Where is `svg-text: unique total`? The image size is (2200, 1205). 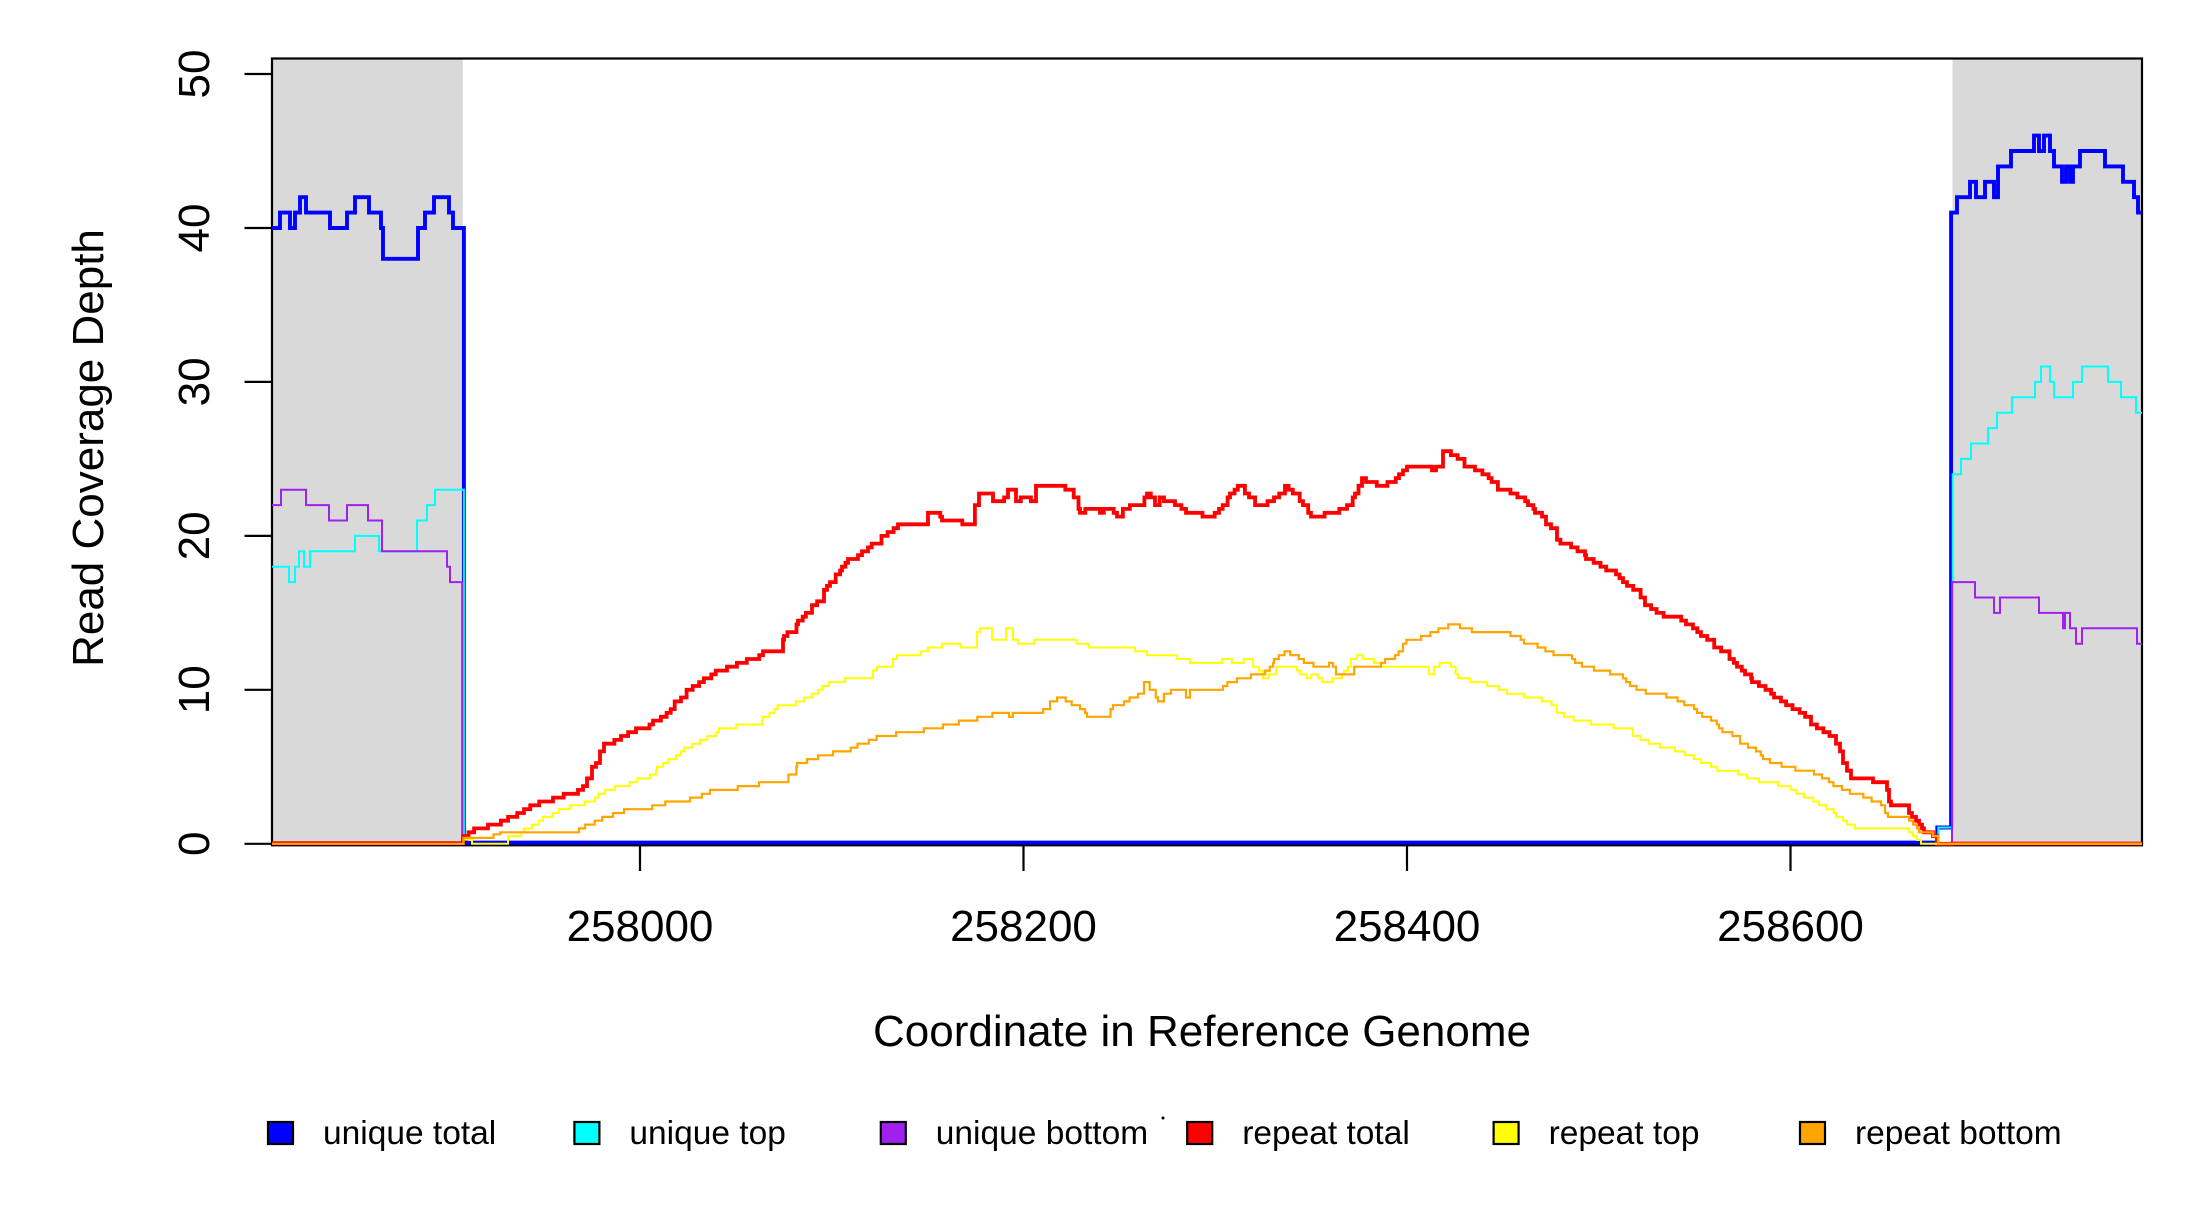
svg-text: unique total is located at coordinates (409, 1133).